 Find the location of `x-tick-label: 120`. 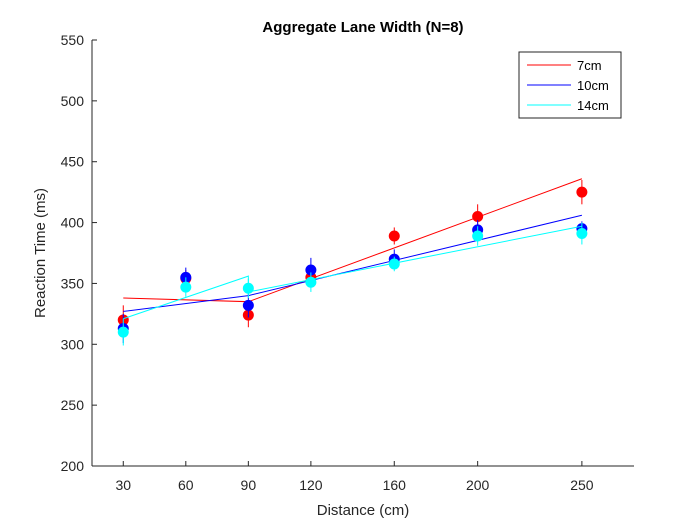

x-tick-label: 120 is located at coordinates (311, 485).